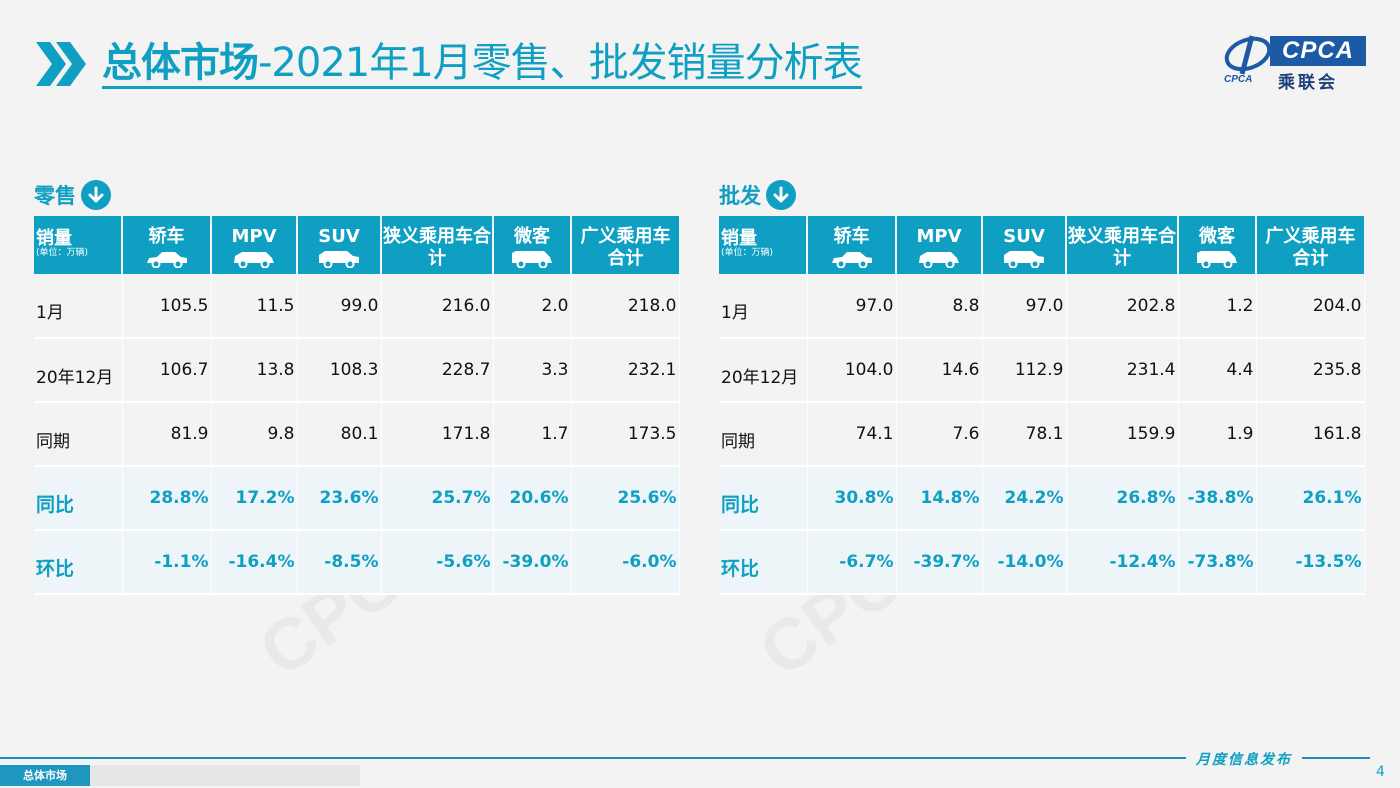 The height and width of the screenshot is (788, 1400). I want to click on table-cell: 202.8, so click(1122, 306).